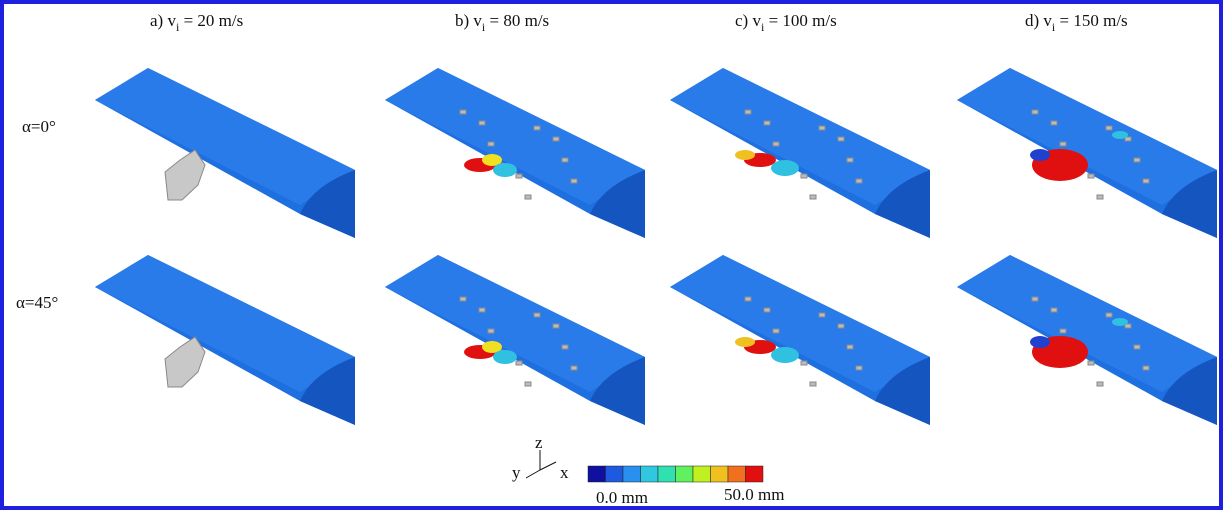 This screenshot has width=1223, height=510. I want to click on column-header: d) vi = 150 m/s, so click(1076, 22).